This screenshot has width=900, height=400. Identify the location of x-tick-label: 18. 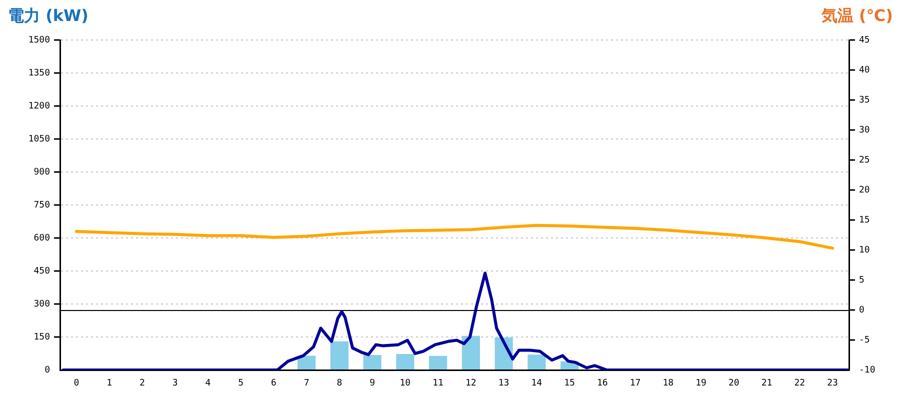
(668, 383).